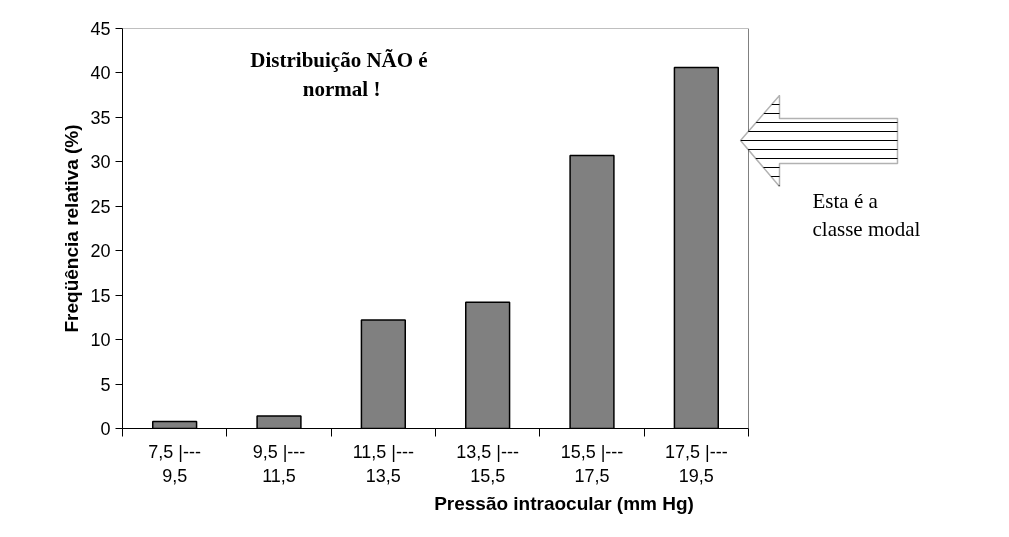 Image resolution: width=1009 pixels, height=537 pixels. I want to click on x-axis-title: Pressão intraocular (mm Hg), so click(564, 503).